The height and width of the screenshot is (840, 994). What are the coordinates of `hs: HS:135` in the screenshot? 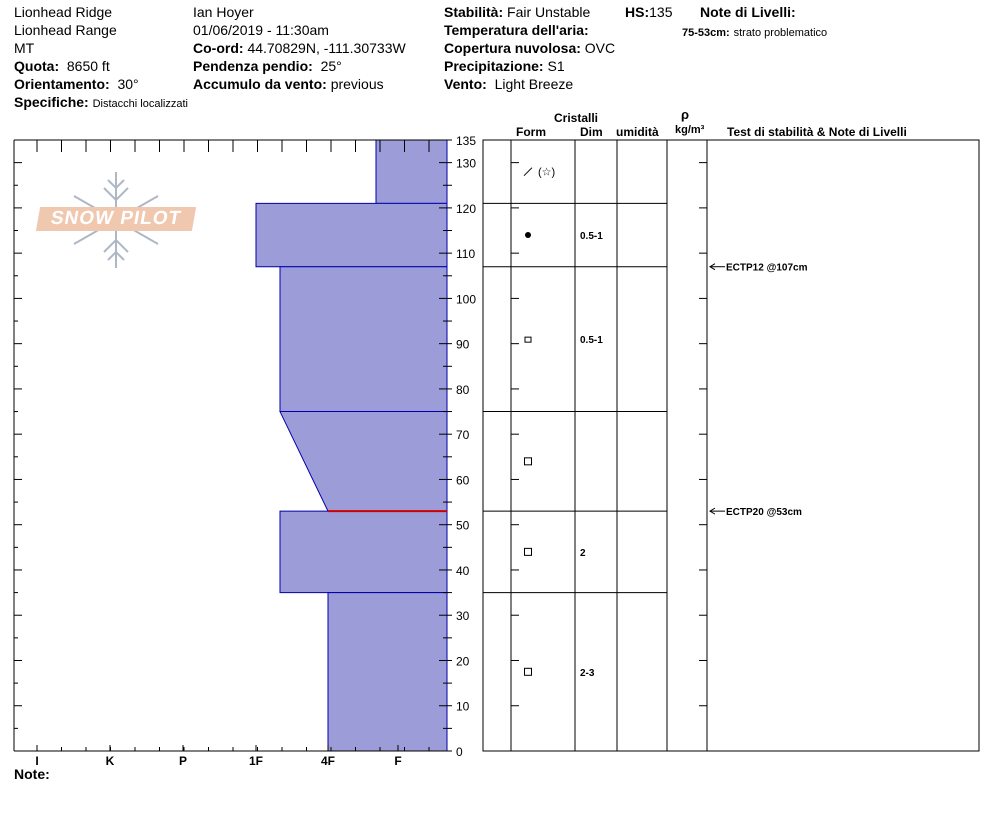 It's located at (648, 12).